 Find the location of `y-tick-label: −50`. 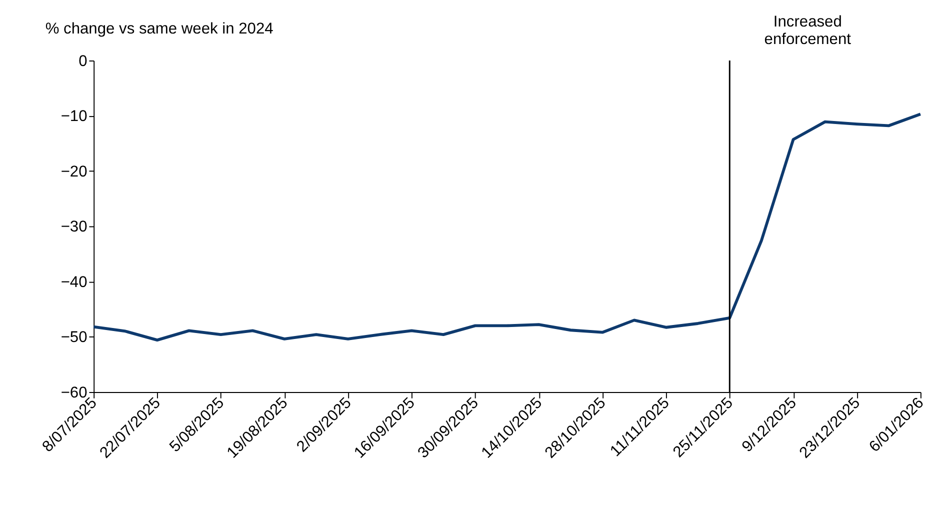

y-tick-label: −50 is located at coordinates (74, 337).